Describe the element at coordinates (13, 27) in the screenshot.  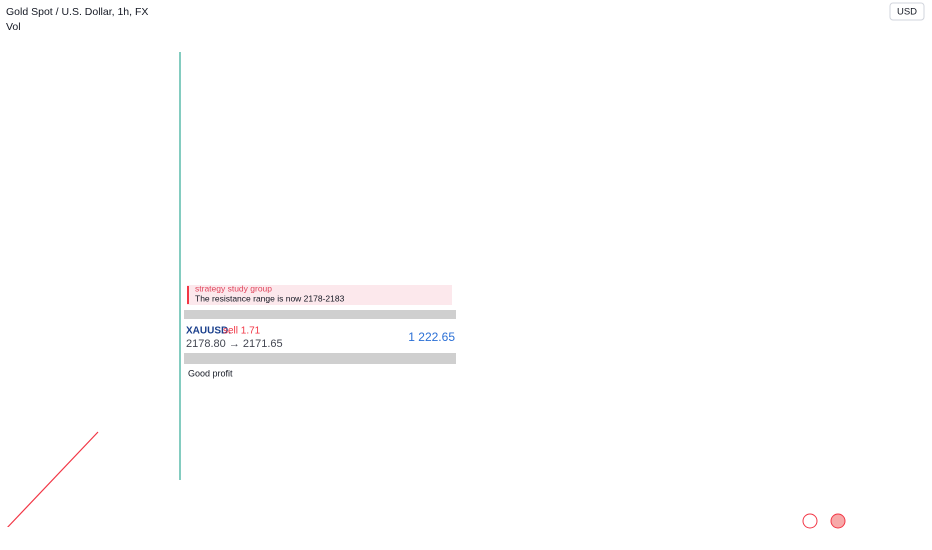
I see `volume-title: Vol` at that location.